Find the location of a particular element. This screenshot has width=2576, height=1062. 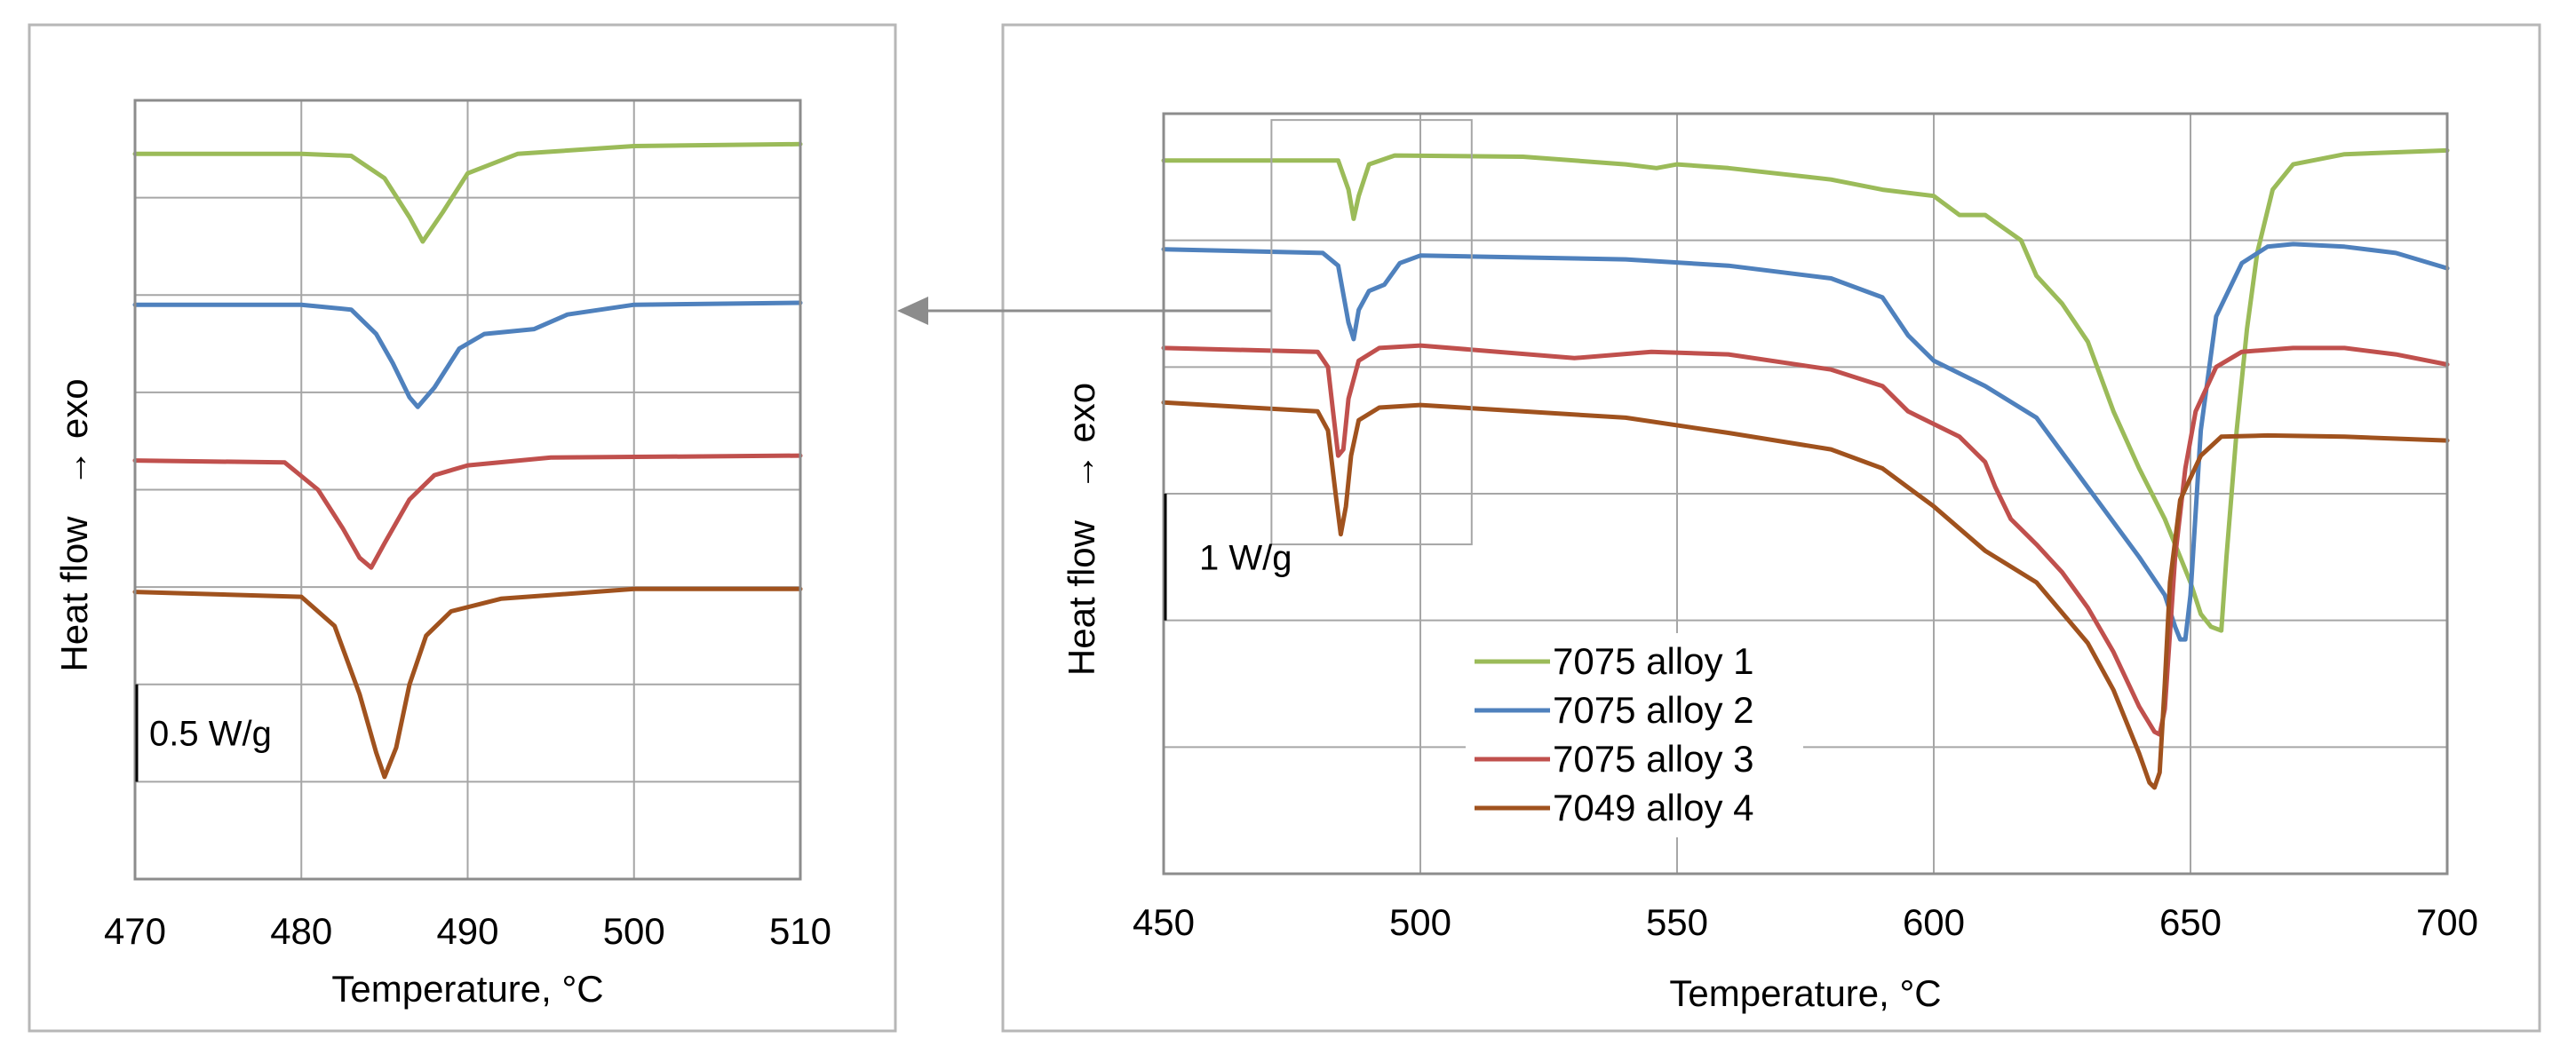

left-chart-y-axis-label-arrow: → exo is located at coordinates (74, 432).